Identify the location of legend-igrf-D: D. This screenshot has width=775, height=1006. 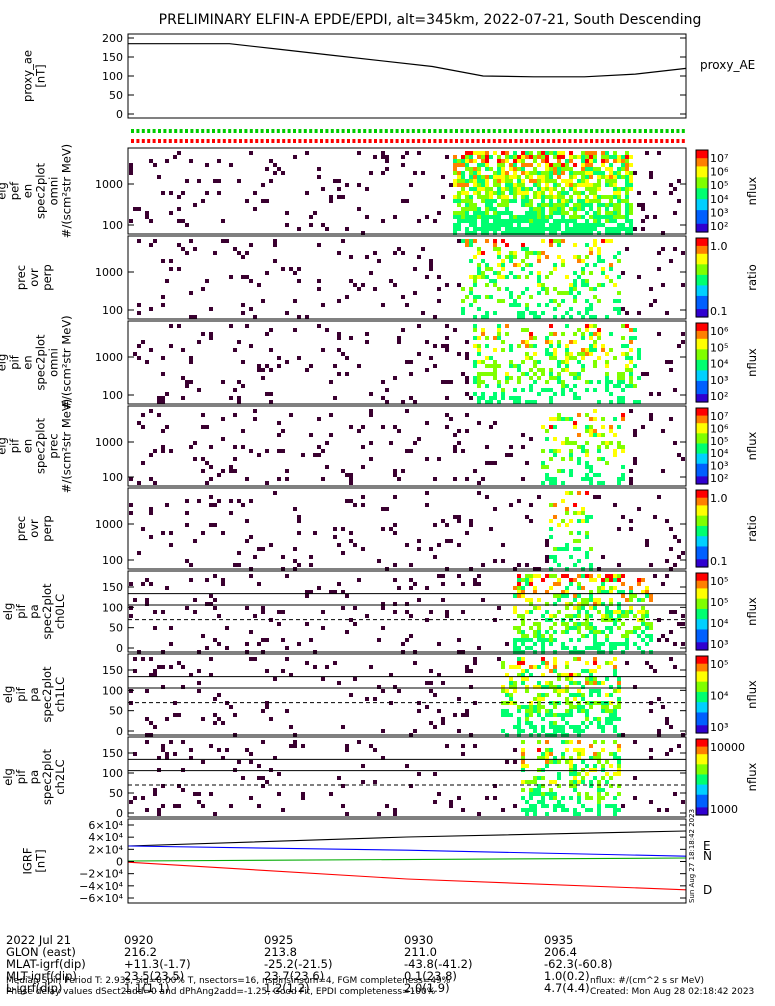
(707, 890).